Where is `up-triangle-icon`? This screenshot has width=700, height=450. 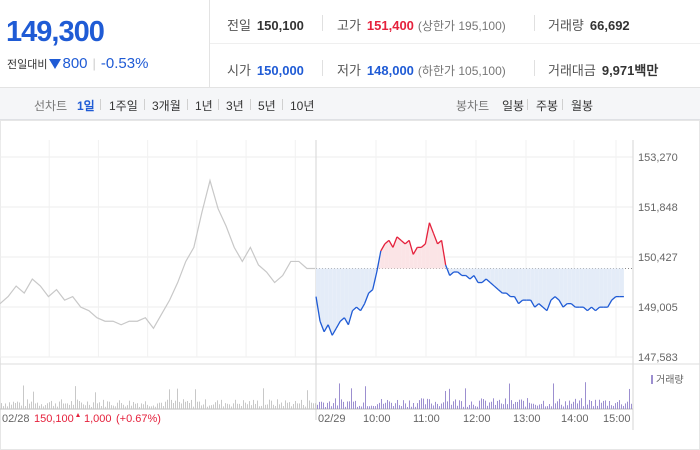 up-triangle-icon is located at coordinates (78, 415).